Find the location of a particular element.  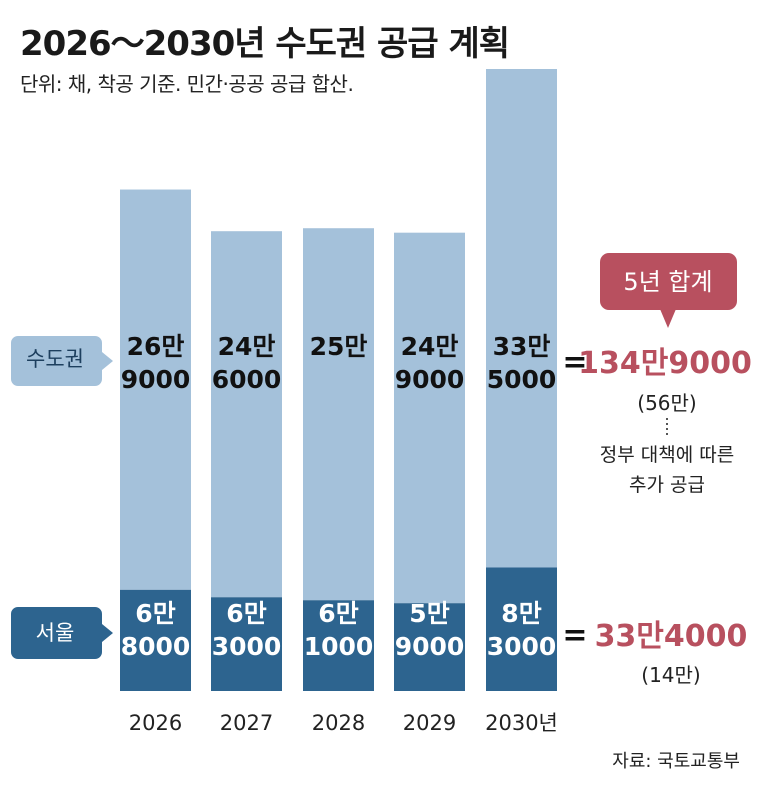

bar-seoul-2029 is located at coordinates (429, 647).